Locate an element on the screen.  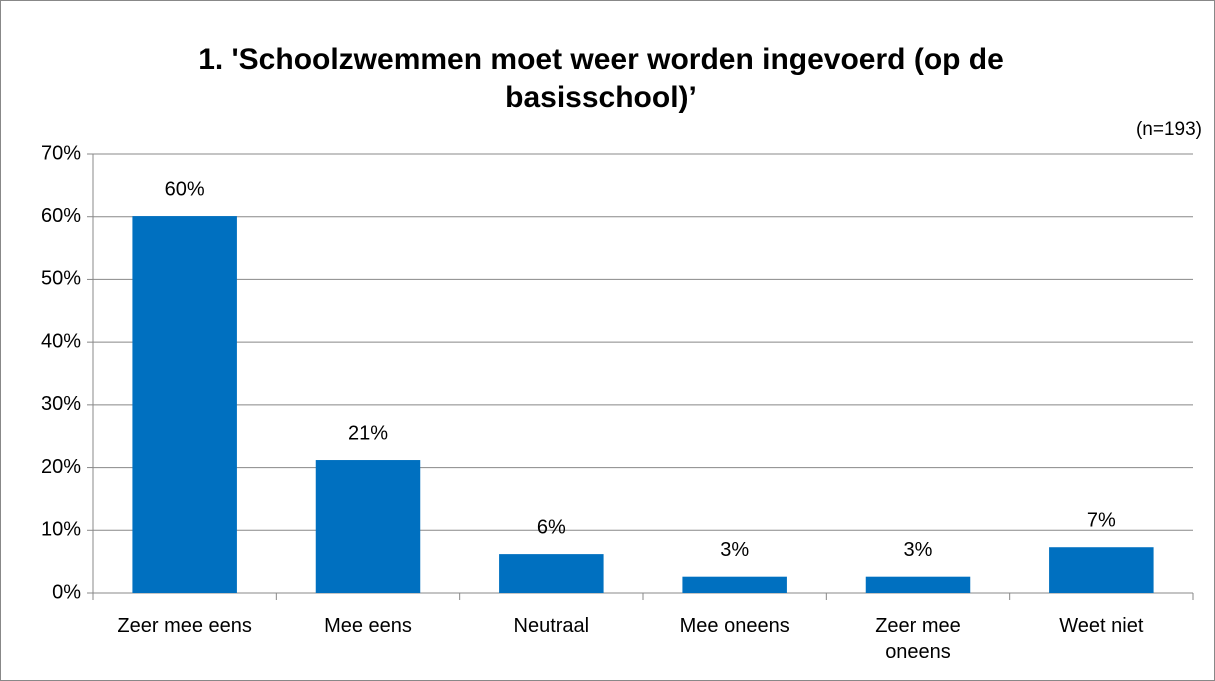
data-label: 6% is located at coordinates (551, 527).